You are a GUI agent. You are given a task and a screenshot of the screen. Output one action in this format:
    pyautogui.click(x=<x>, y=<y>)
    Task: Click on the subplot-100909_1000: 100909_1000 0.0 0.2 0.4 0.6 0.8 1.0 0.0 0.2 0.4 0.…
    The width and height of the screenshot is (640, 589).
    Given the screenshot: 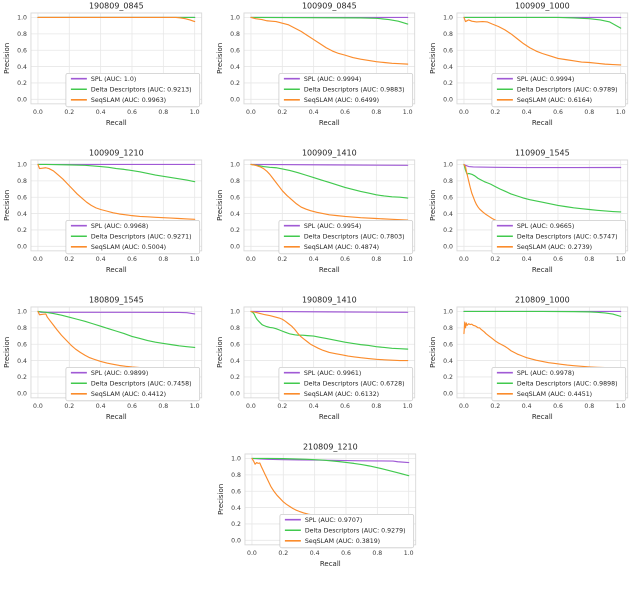 What is the action you would take?
    pyautogui.click(x=532, y=73)
    